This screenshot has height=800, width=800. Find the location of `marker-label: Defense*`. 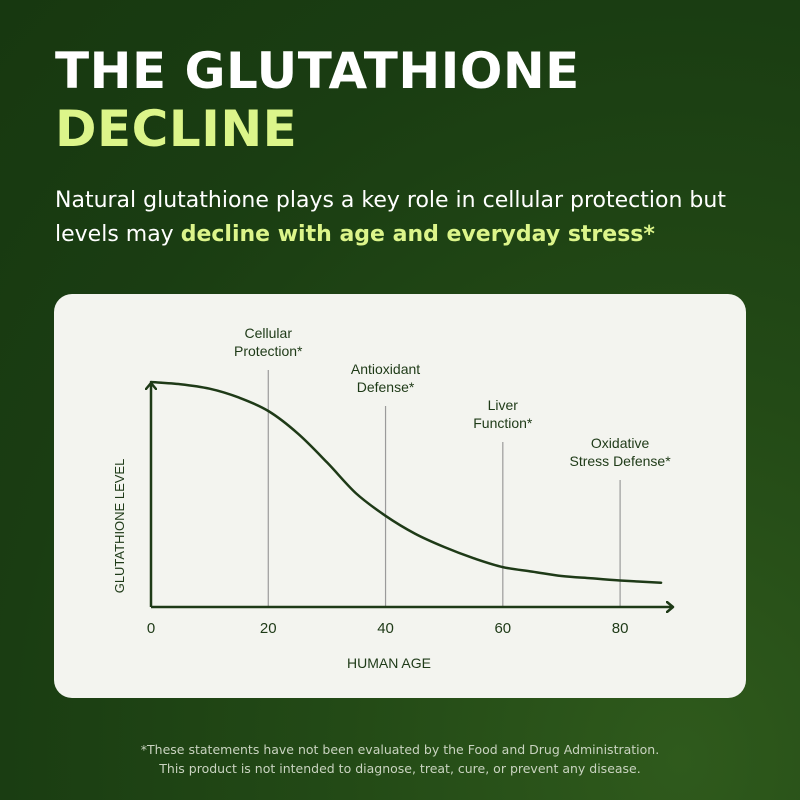

marker-label: Defense* is located at coordinates (386, 387).